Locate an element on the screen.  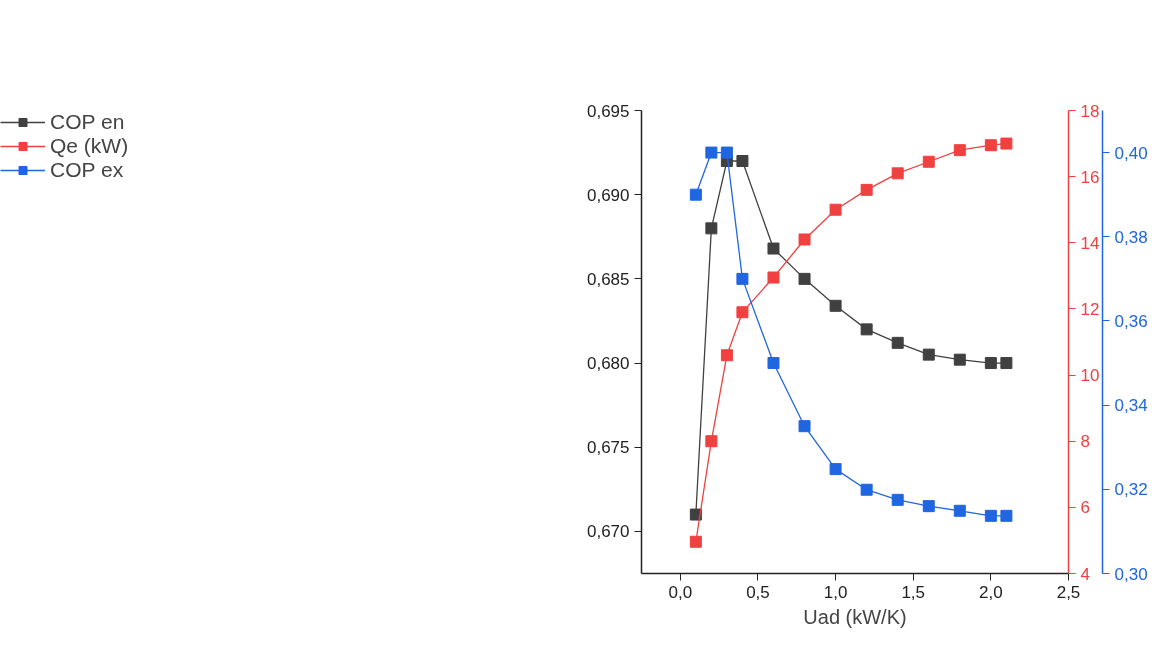
legend-label: COP ex is located at coordinates (87, 170).